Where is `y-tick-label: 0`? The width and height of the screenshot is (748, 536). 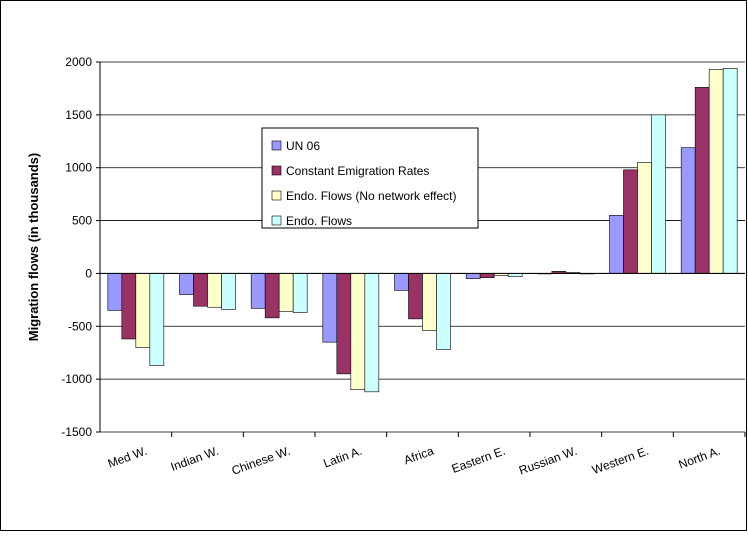 y-tick-label: 0 is located at coordinates (88, 273).